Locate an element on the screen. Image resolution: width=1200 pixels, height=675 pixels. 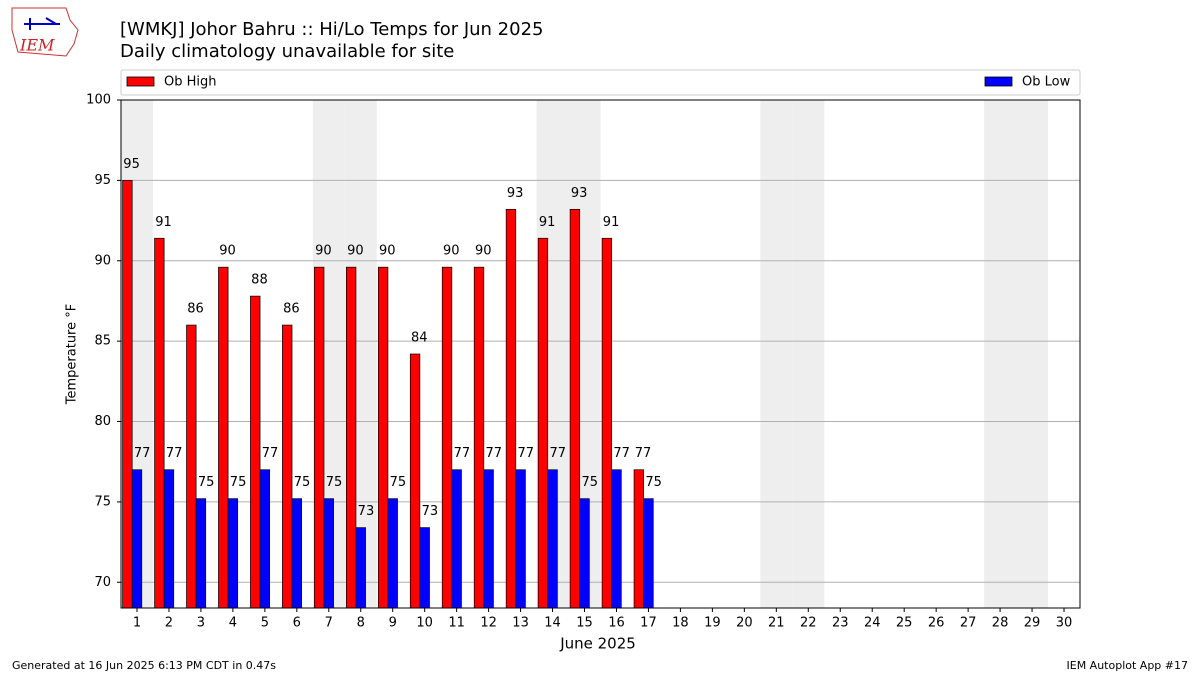
y-tick-label: 70 is located at coordinates (102, 582).